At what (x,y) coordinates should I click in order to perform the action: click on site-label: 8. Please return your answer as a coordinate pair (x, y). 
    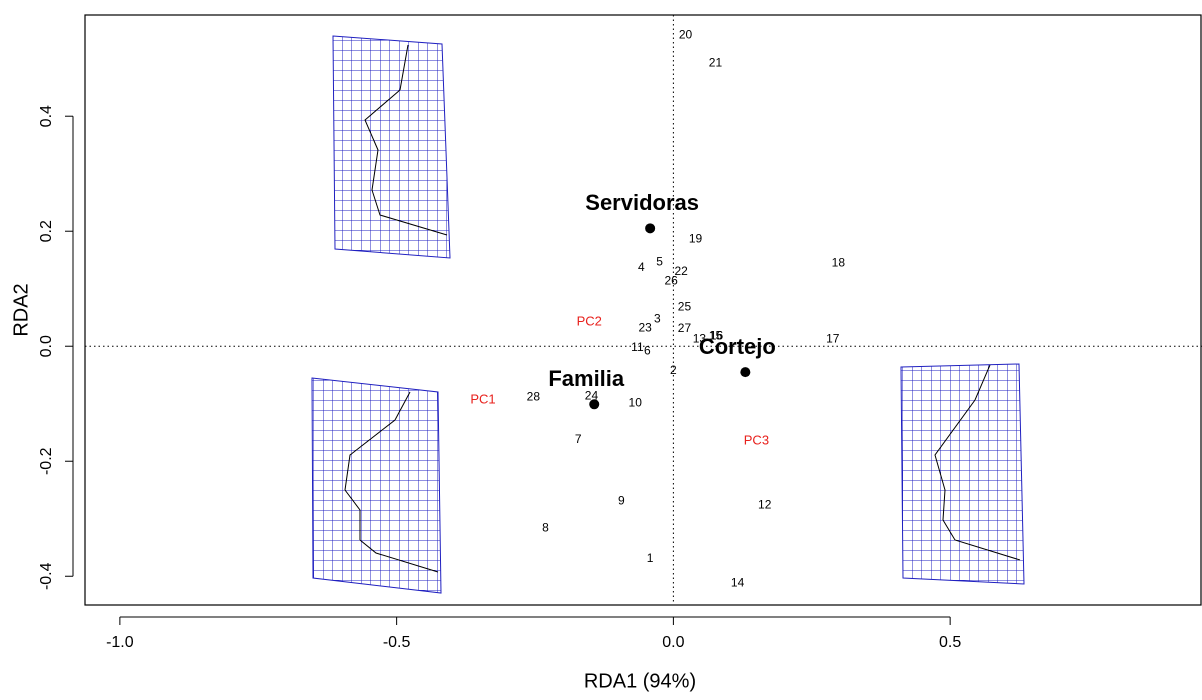
    Looking at the image, I should click on (545, 528).